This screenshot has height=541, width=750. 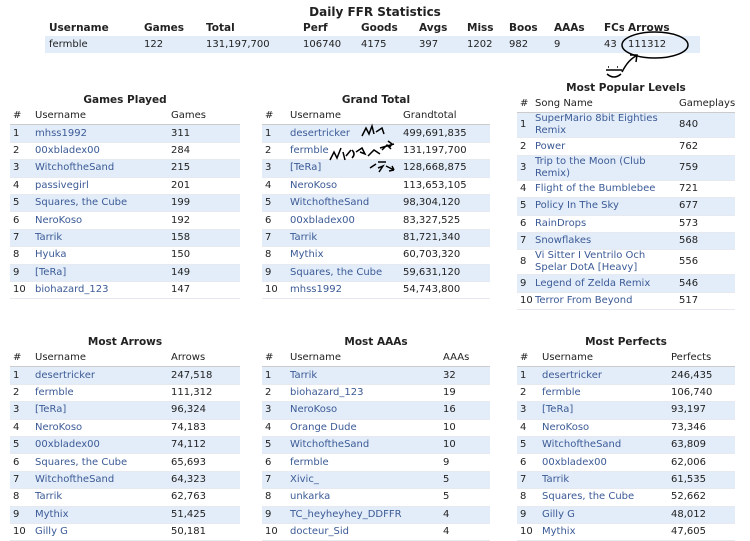 What do you see at coordinates (376, 532) in the screenshot?
I see `row: 10 docteur_Sid 4` at bounding box center [376, 532].